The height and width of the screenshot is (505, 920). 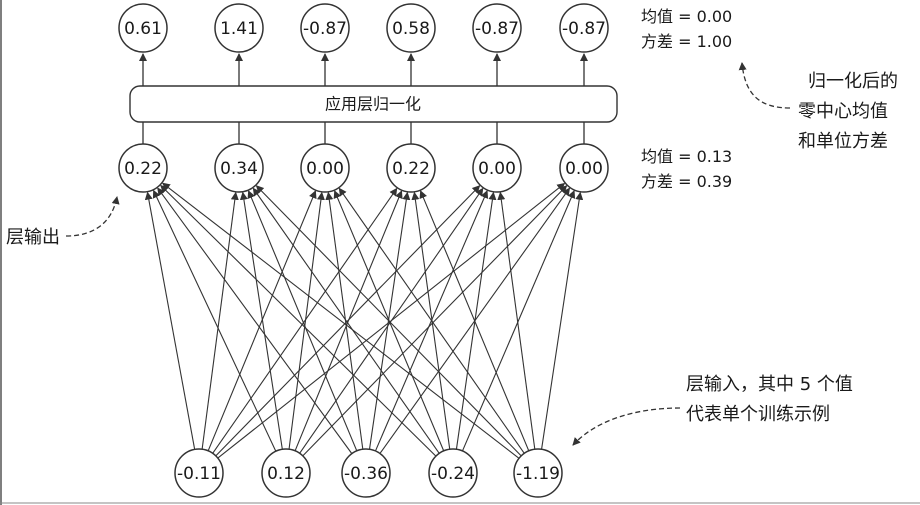 What do you see at coordinates (686, 156) in the screenshot?
I see `mid-mean-text: 均值 = 0.13` at bounding box center [686, 156].